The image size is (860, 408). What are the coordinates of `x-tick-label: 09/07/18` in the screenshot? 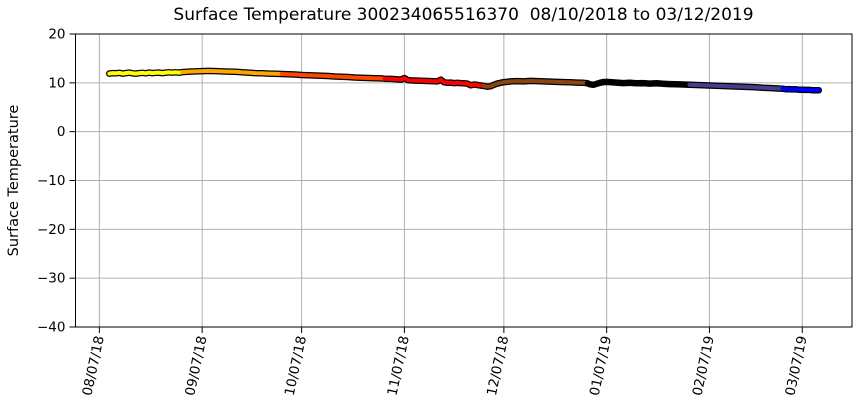 It's located at (196, 366).